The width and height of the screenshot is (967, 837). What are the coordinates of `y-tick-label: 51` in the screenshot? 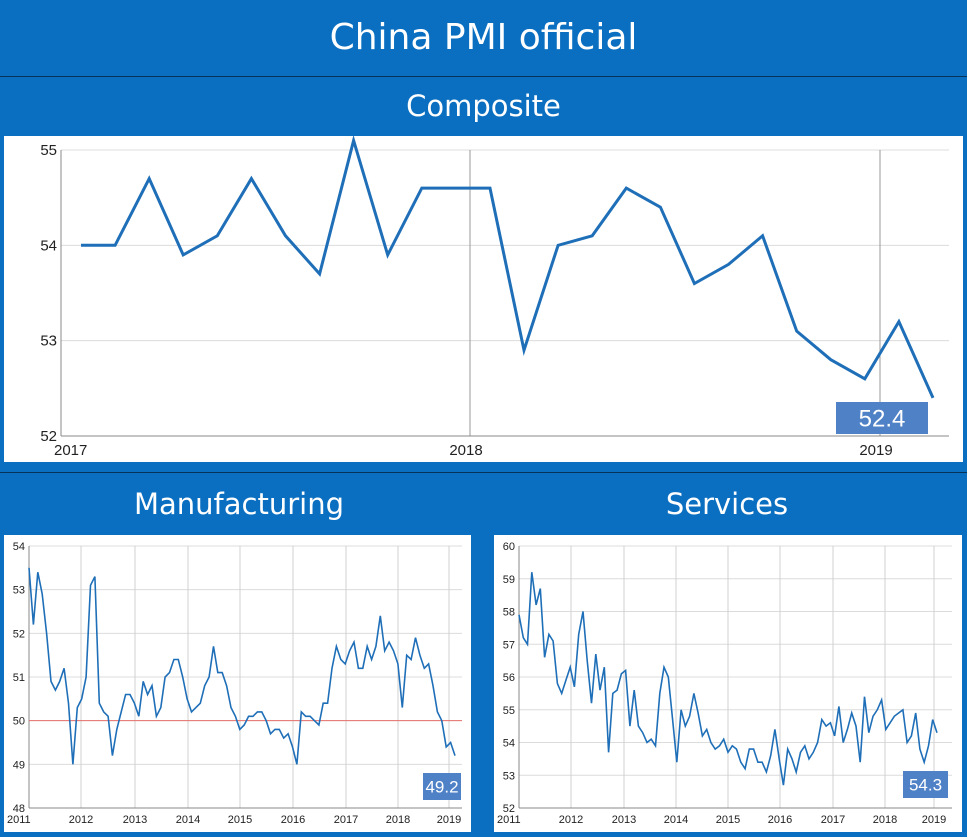 It's located at (19, 678).